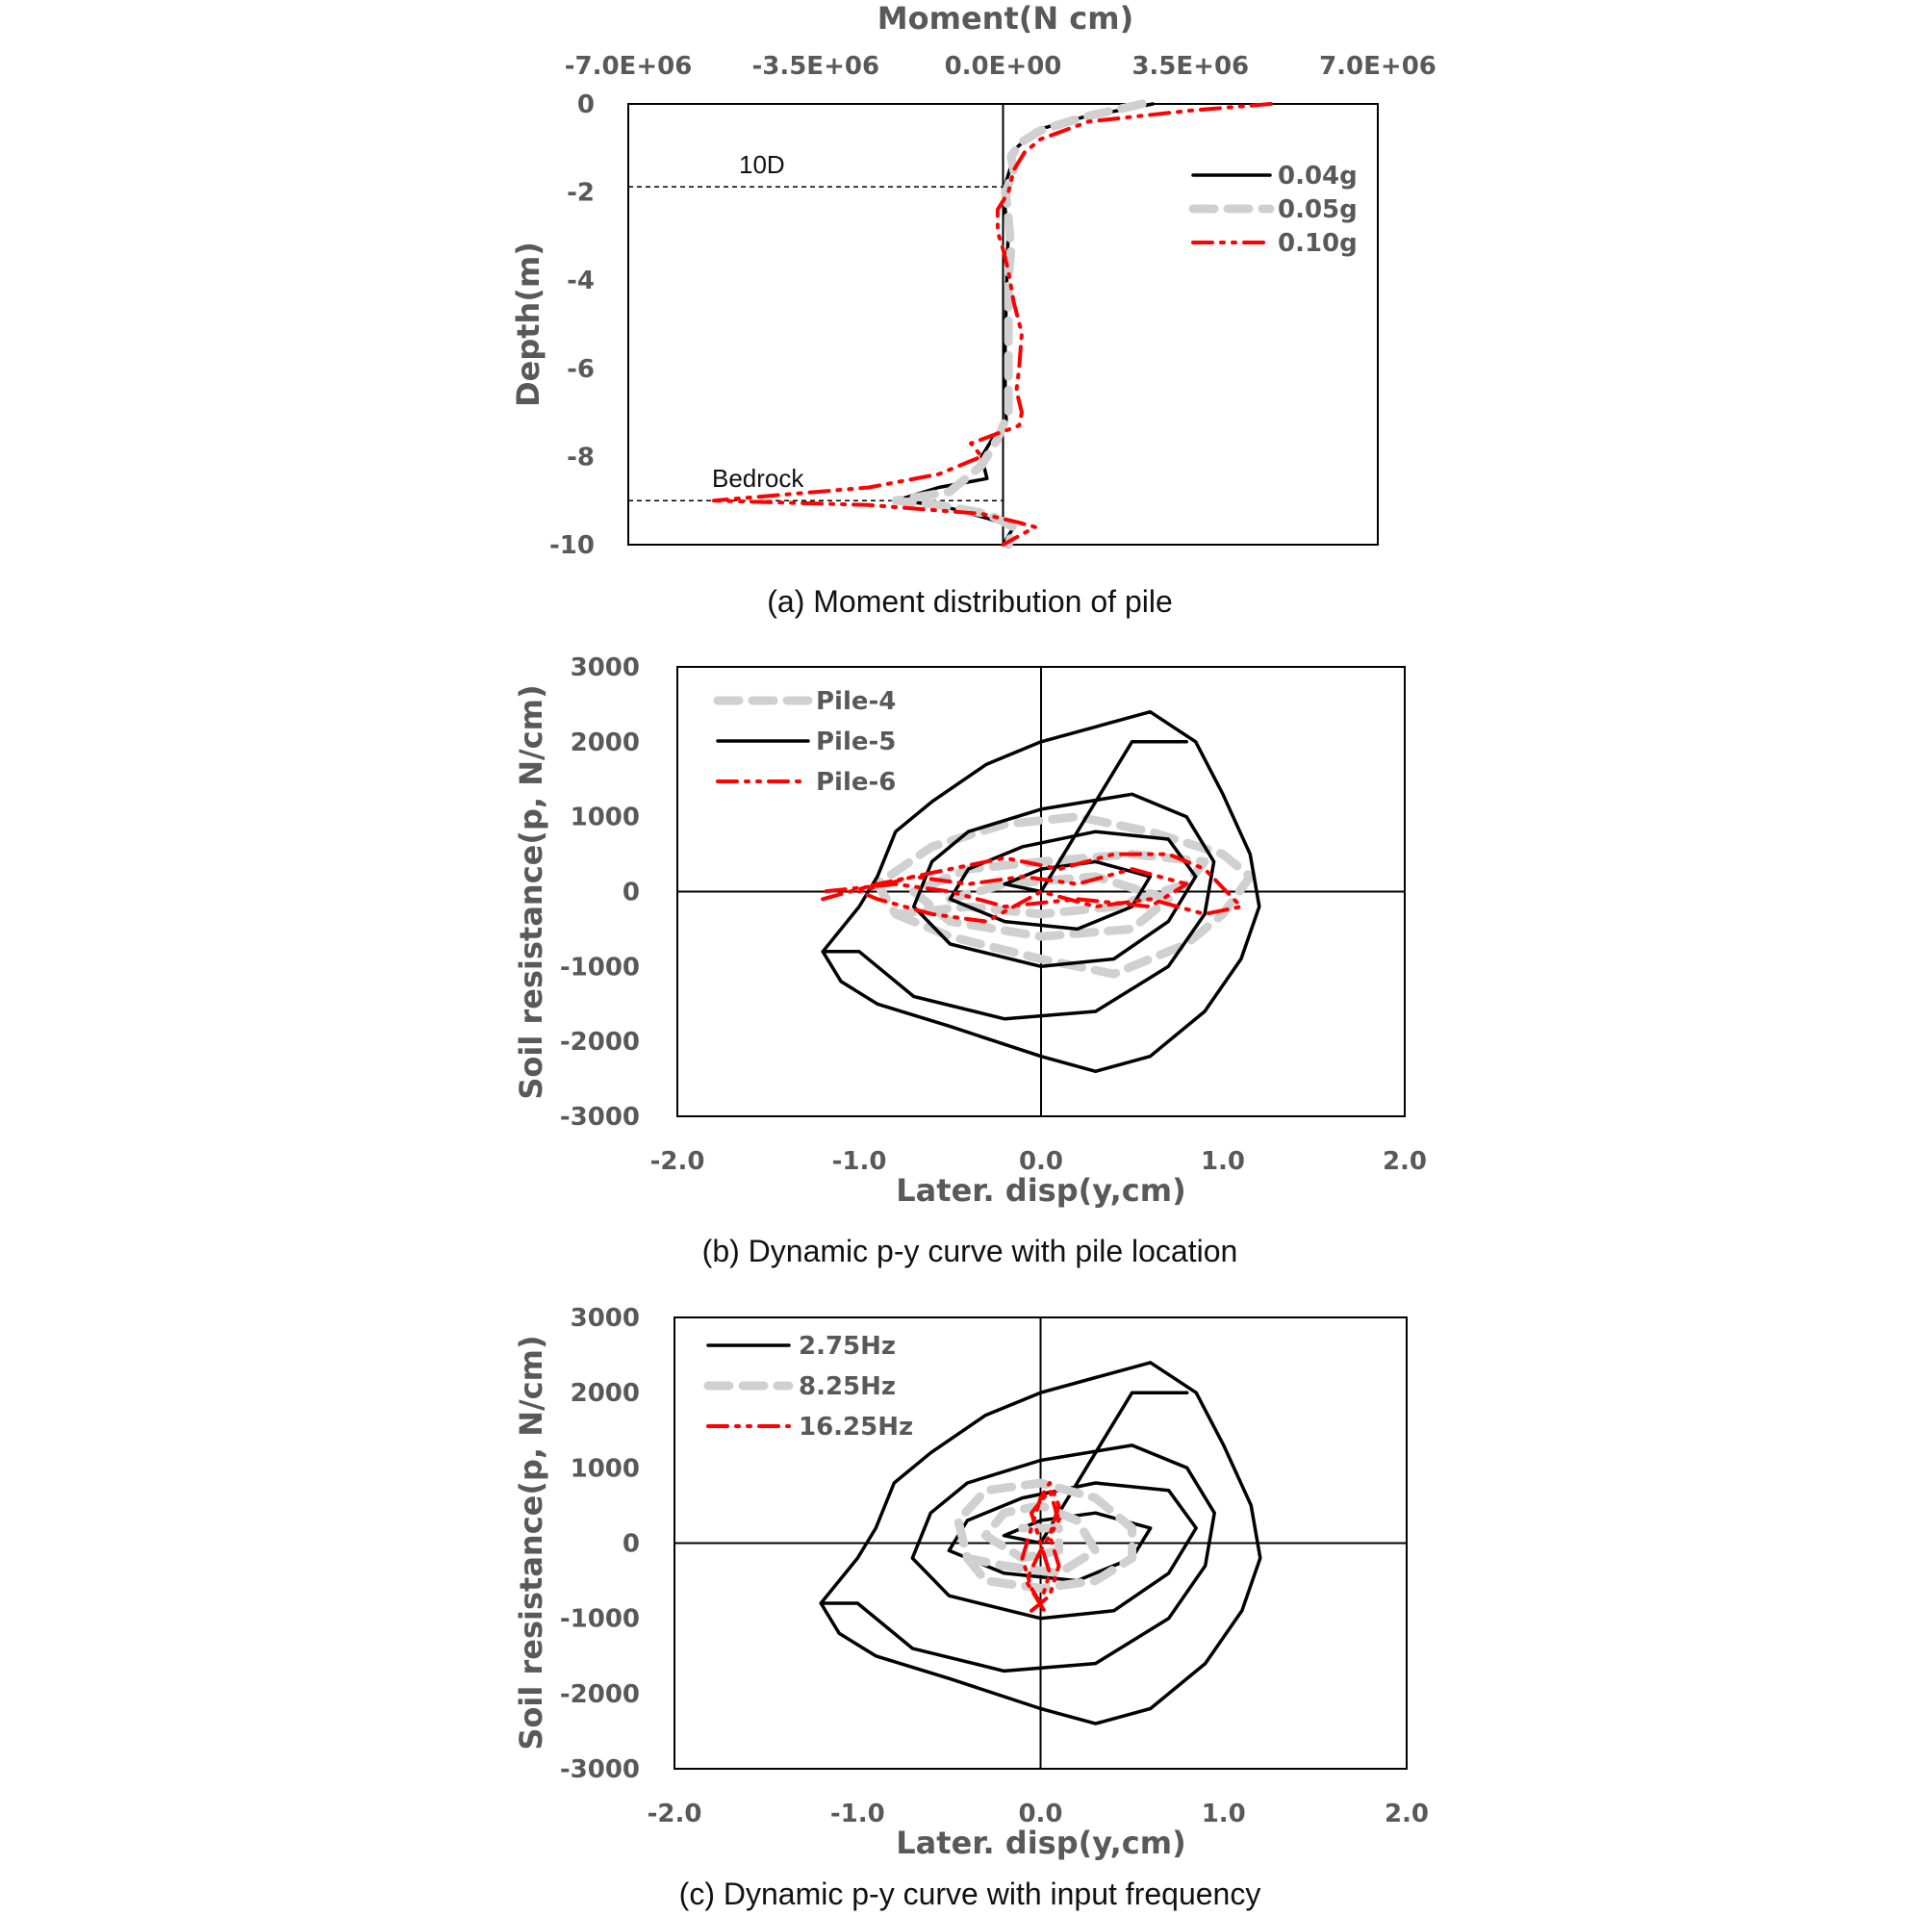 This screenshot has width=1932, height=1916. What do you see at coordinates (856, 742) in the screenshot?
I see `legend-label: Pile-5` at bounding box center [856, 742].